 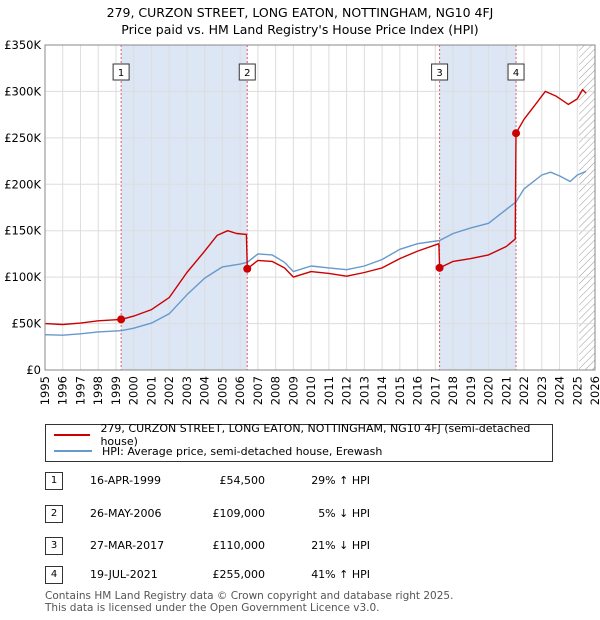 What do you see at coordinates (542, 390) in the screenshot?
I see `x-tick-label: 2023` at bounding box center [542, 390].